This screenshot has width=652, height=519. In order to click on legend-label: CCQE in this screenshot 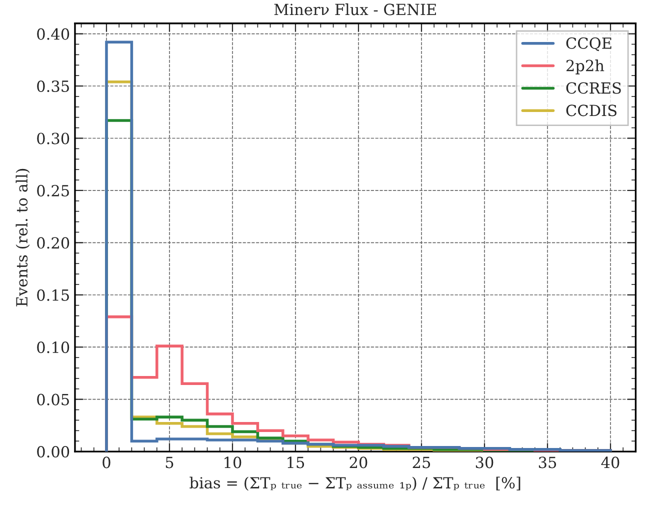, I will do `click(589, 44)`.